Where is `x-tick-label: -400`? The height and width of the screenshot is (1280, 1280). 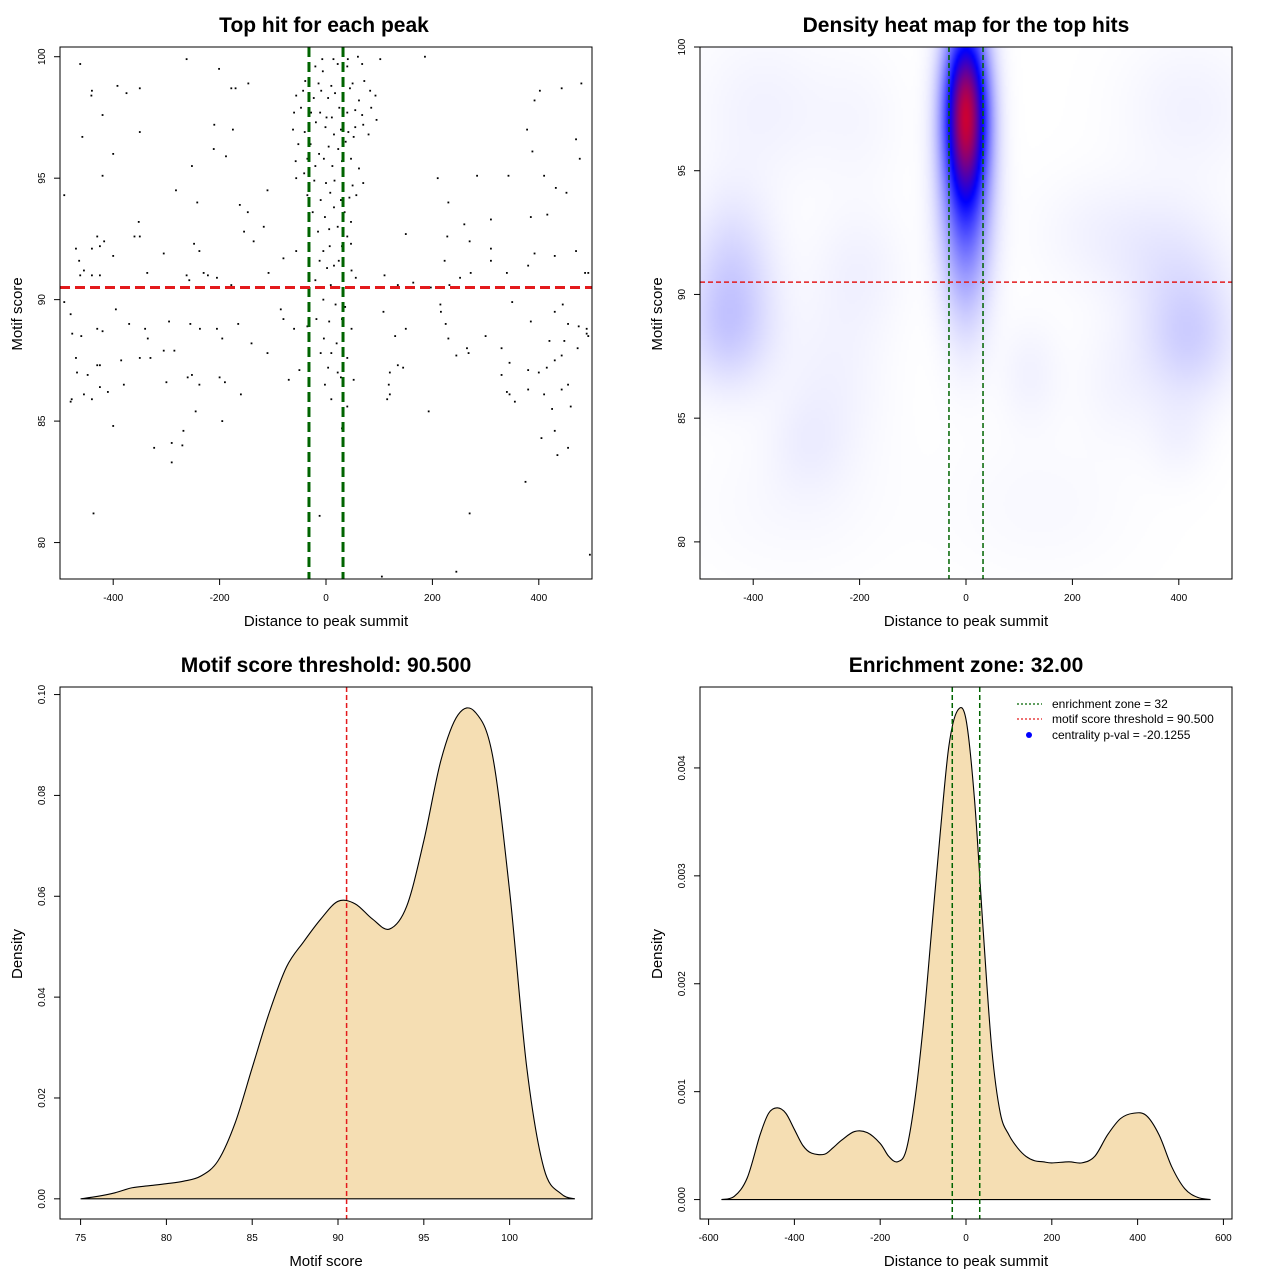
x-tick-label: -400 is located at coordinates (794, 1238).